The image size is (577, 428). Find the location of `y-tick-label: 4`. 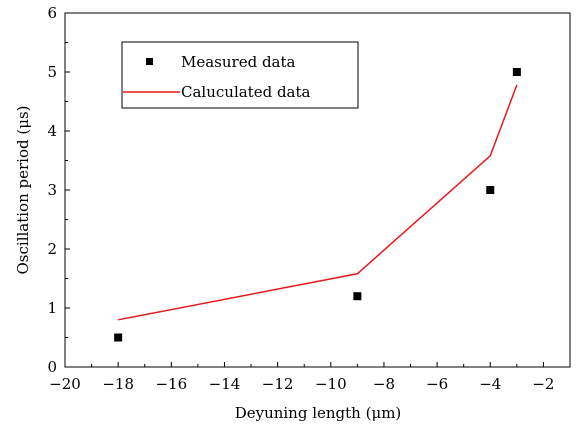

y-tick-label: 4 is located at coordinates (52, 131).